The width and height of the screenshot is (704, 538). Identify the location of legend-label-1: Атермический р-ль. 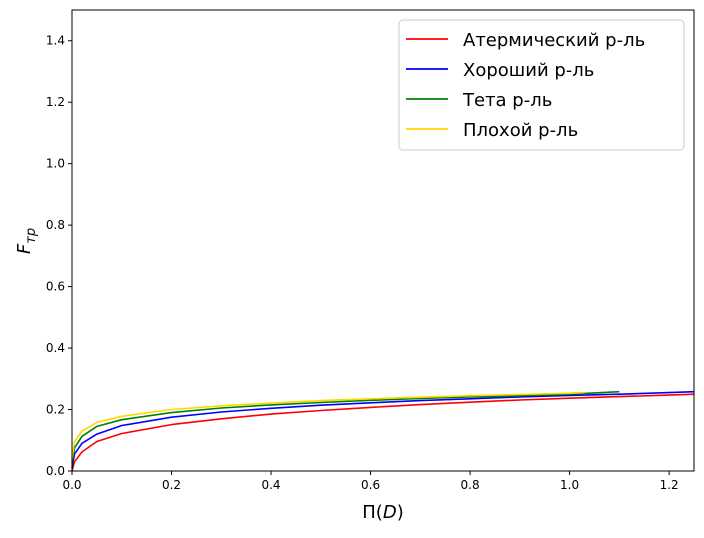
(554, 40).